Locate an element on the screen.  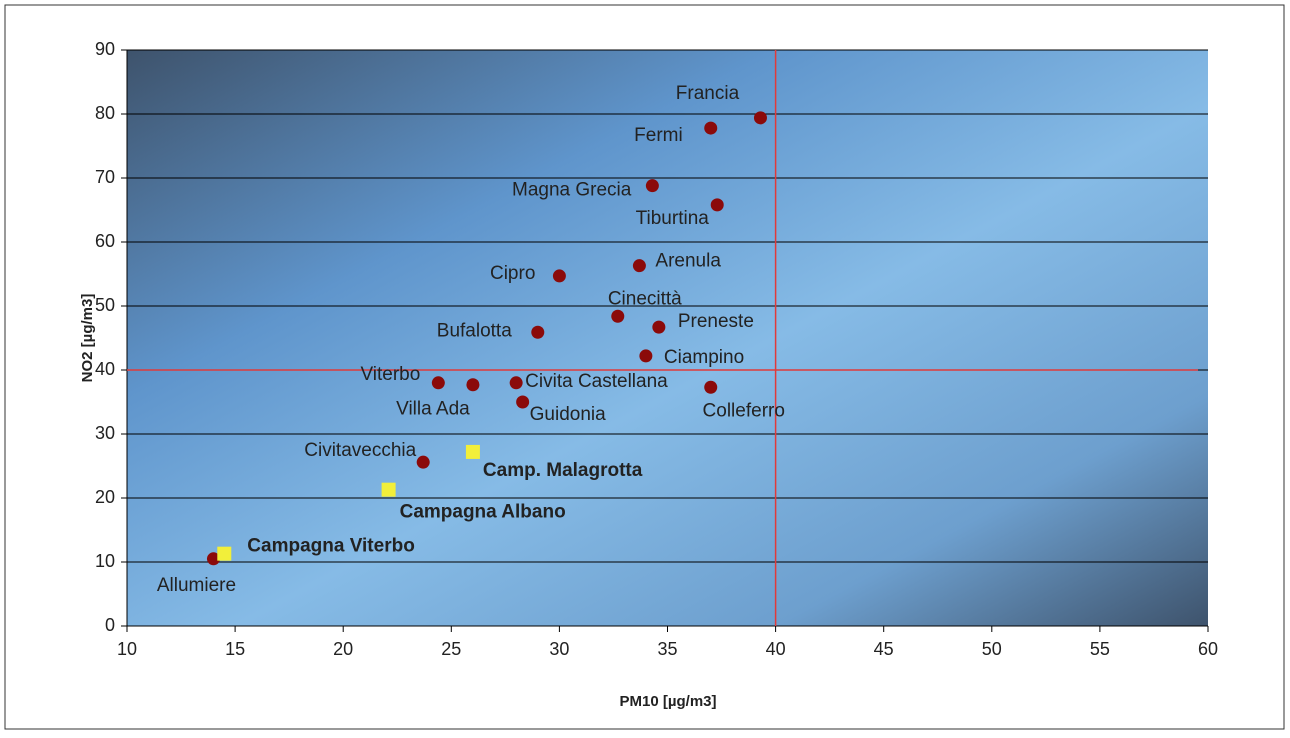
point-label: Ciampino is located at coordinates (704, 357).